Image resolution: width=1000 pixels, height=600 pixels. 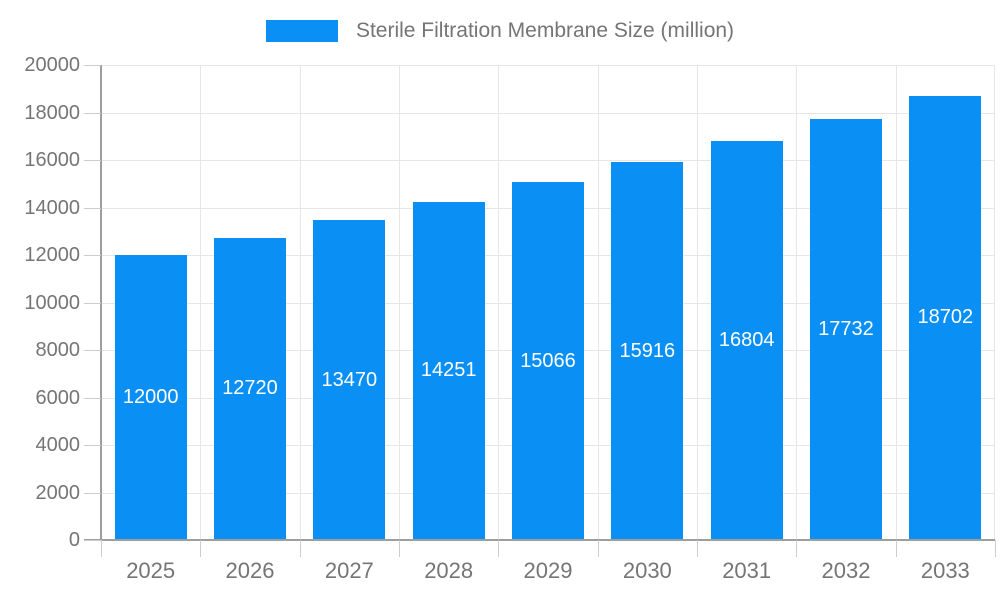 I want to click on bar-2032: 17732, so click(x=846, y=329).